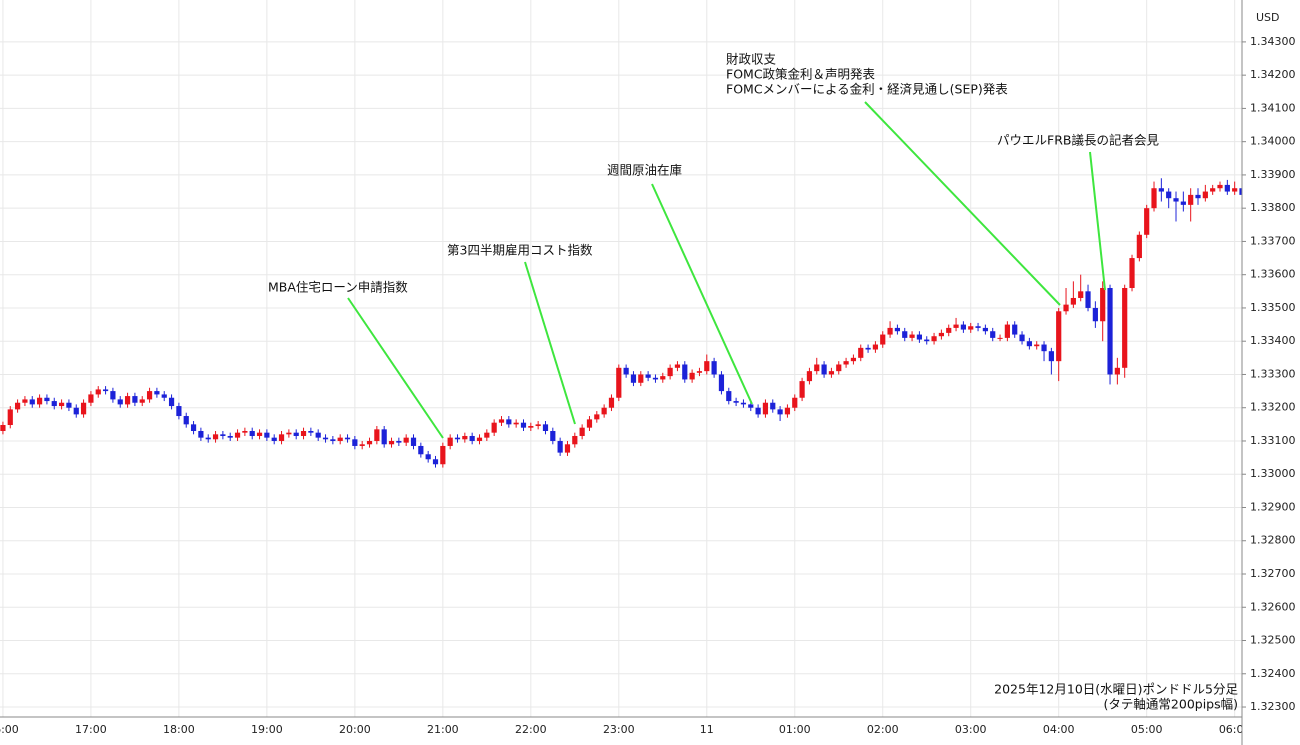  What do you see at coordinates (1116, 689) in the screenshot?
I see `note: 2025年12月10日(水曜日)ポンドドル5分足` at bounding box center [1116, 689].